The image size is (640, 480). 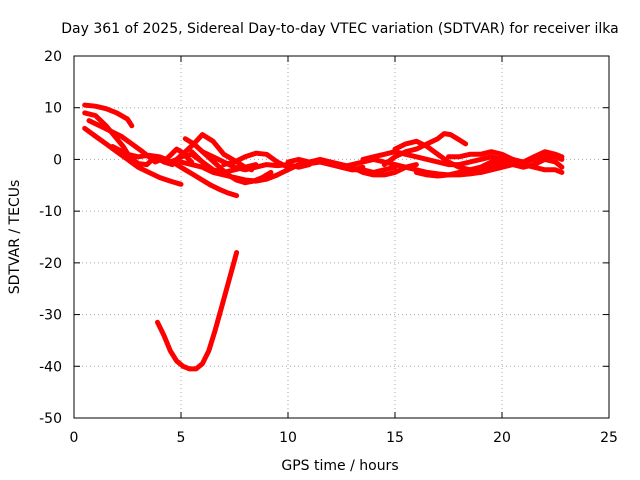 What do you see at coordinates (197, 311) in the screenshot?
I see `series-arc-low` at bounding box center [197, 311].